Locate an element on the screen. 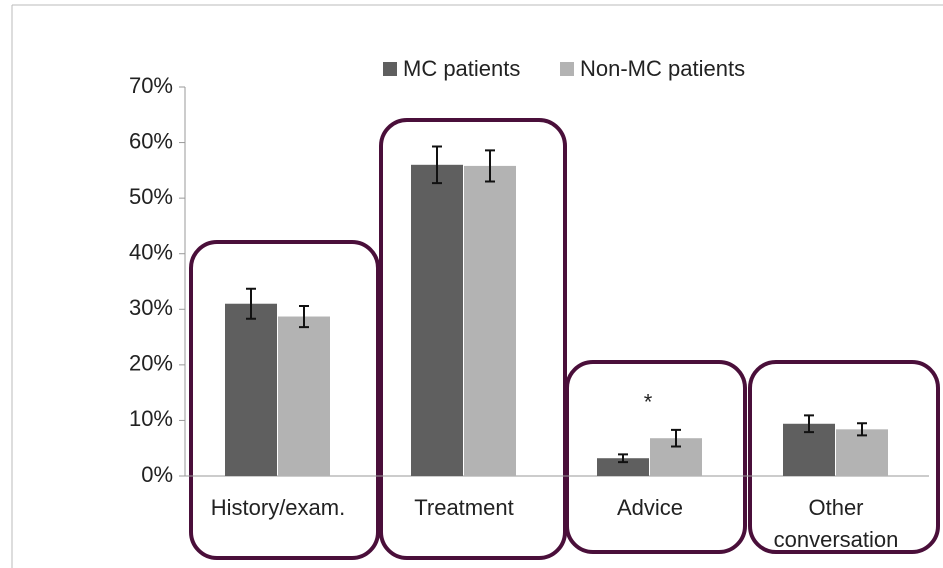  legend-label: MC patients is located at coordinates (461, 68).